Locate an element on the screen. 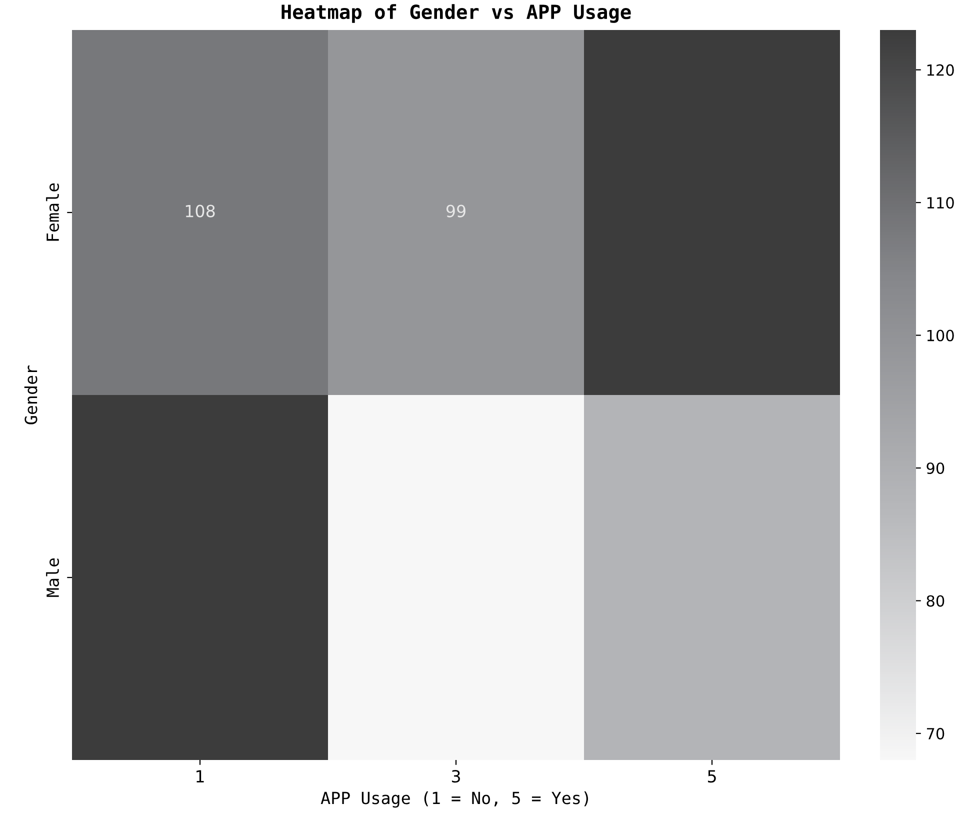 The image size is (973, 825). color-bar-label: 120 is located at coordinates (940, 70).